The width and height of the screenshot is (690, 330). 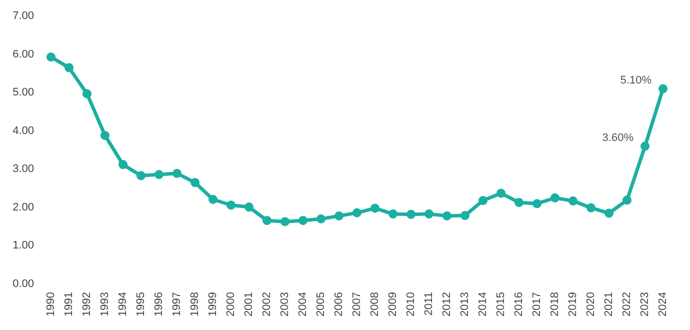 What do you see at coordinates (23, 54) in the screenshot?
I see `y-tick-label: 6.00` at bounding box center [23, 54].